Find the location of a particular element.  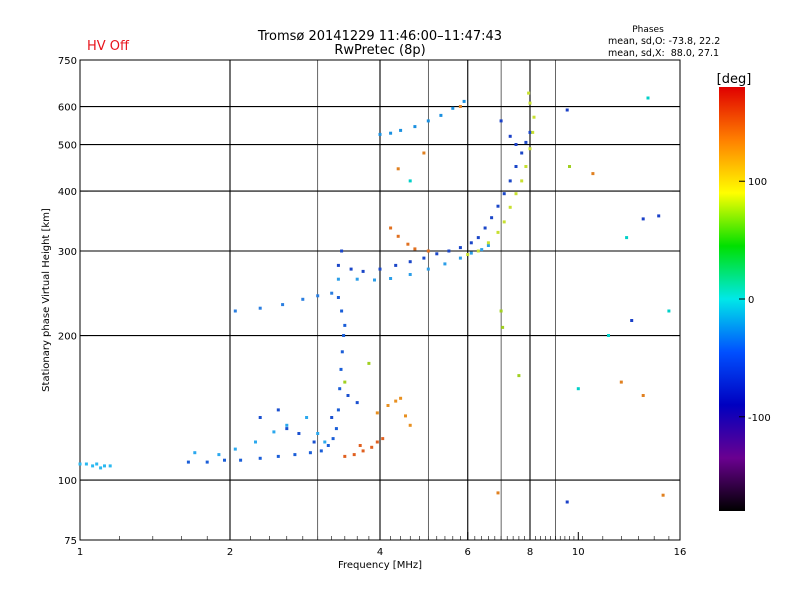

x-tick-label: 8 is located at coordinates (530, 552).